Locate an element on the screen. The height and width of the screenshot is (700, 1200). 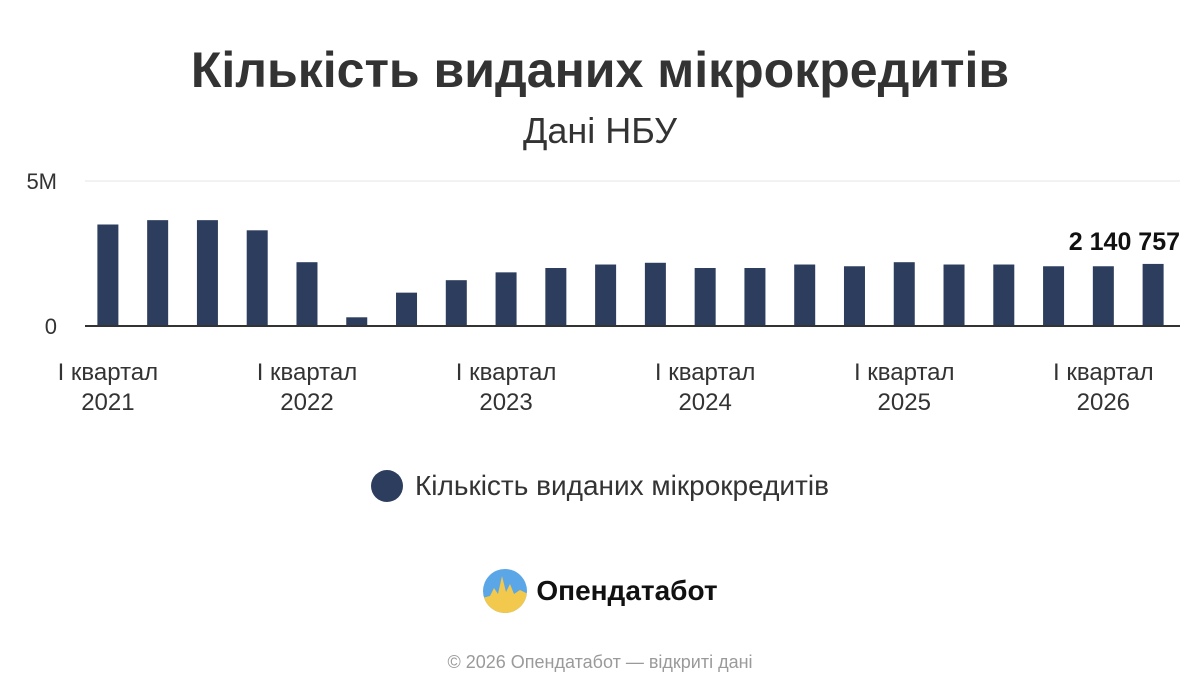
x-tick-label: 2025 is located at coordinates (904, 402).